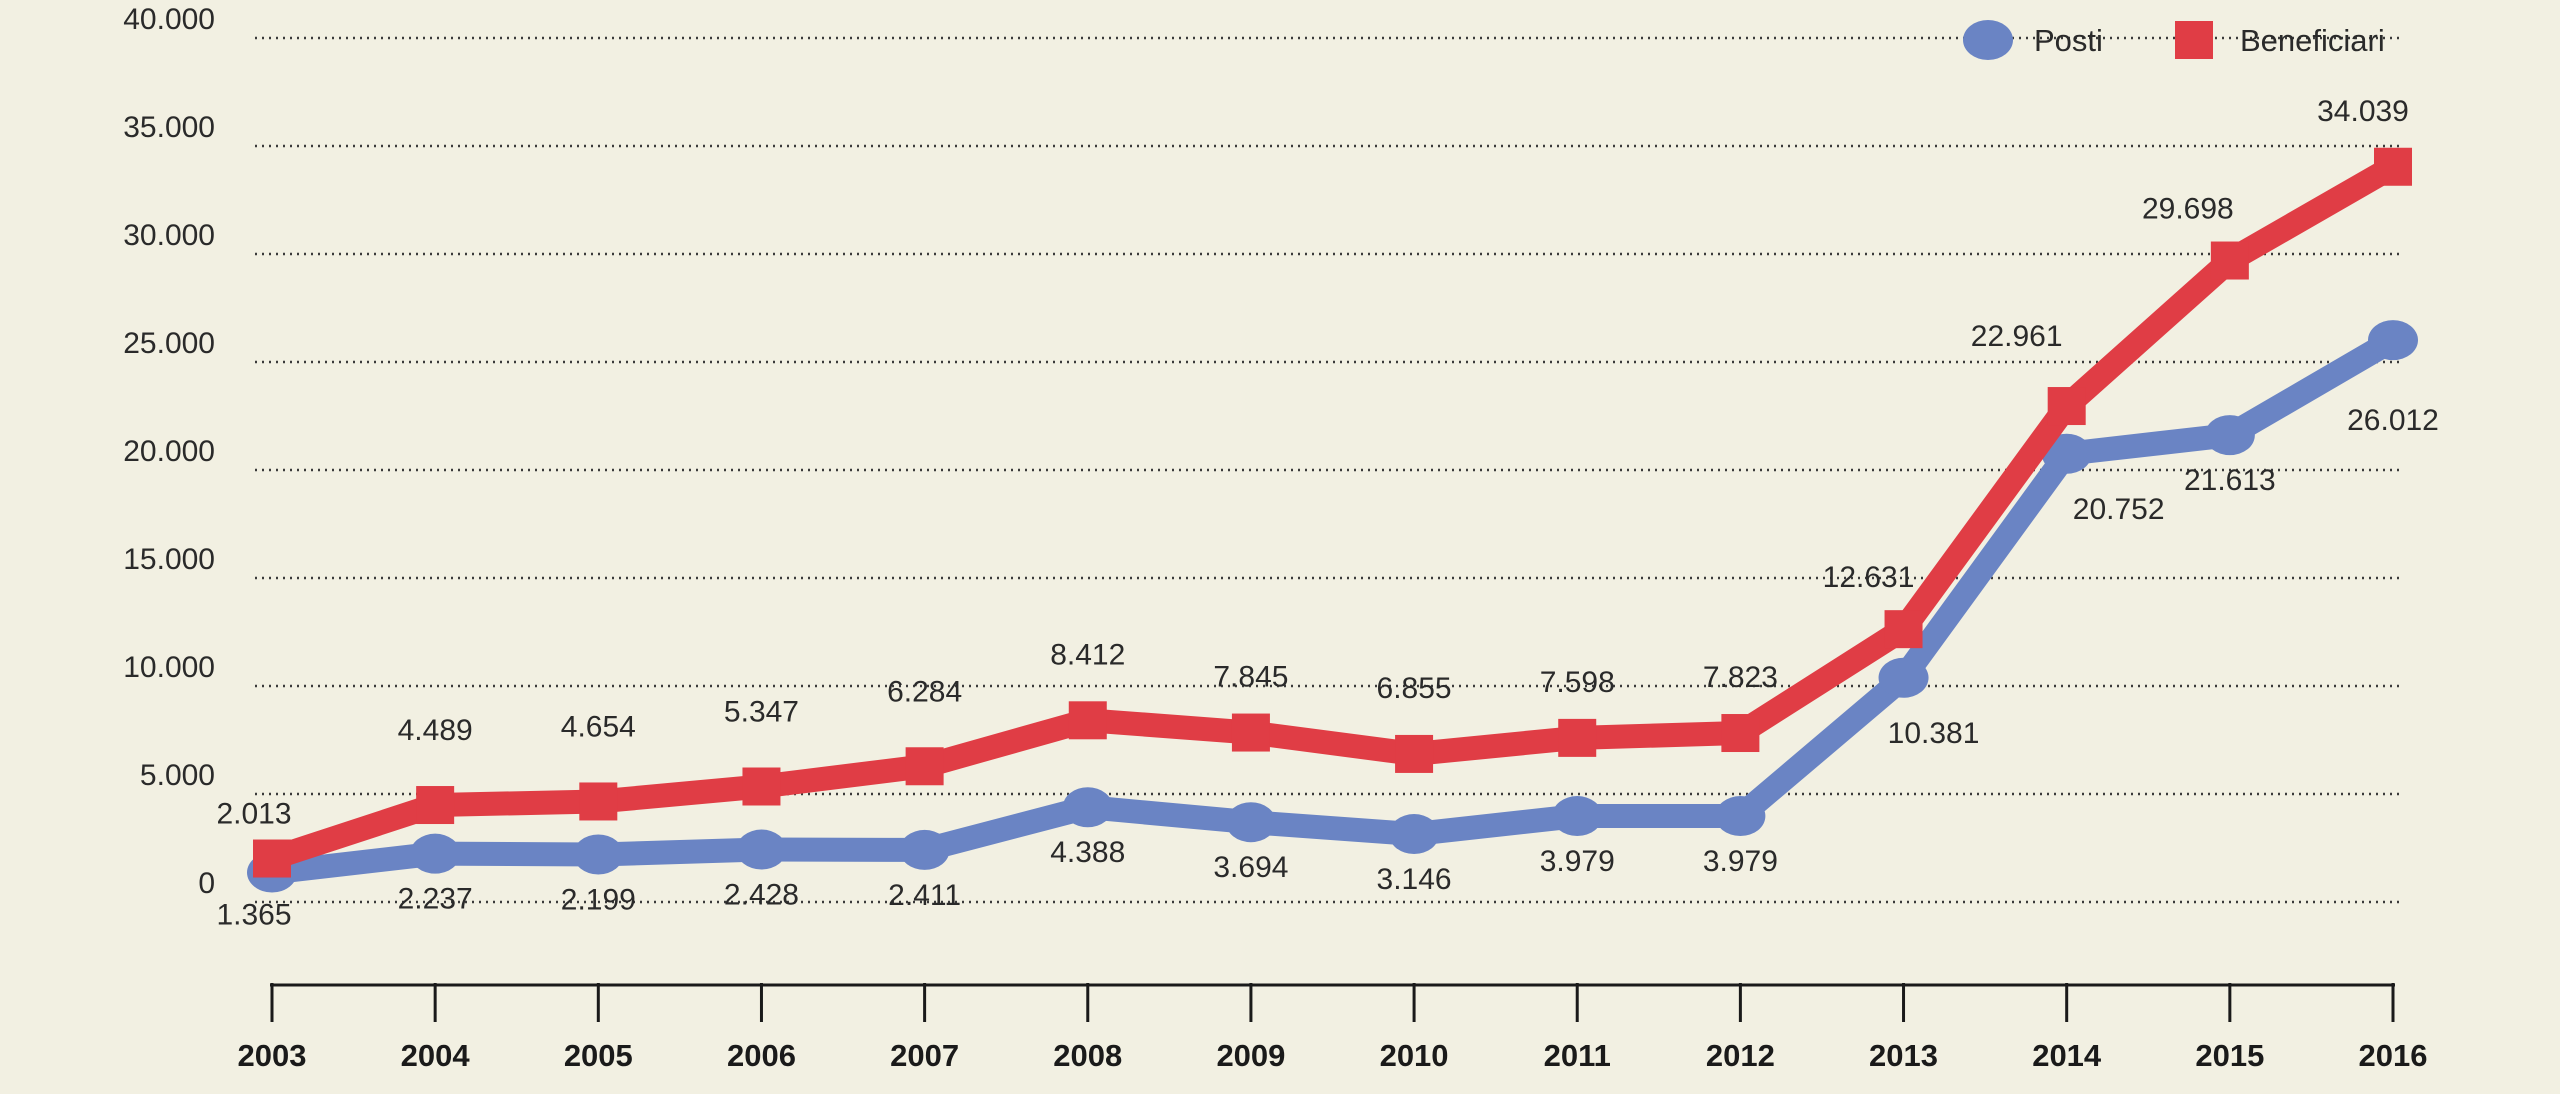 Image resolution: width=2560 pixels, height=1094 pixels. I want to click on legend-label-beneficiari: Beneficiari, so click(2312, 40).